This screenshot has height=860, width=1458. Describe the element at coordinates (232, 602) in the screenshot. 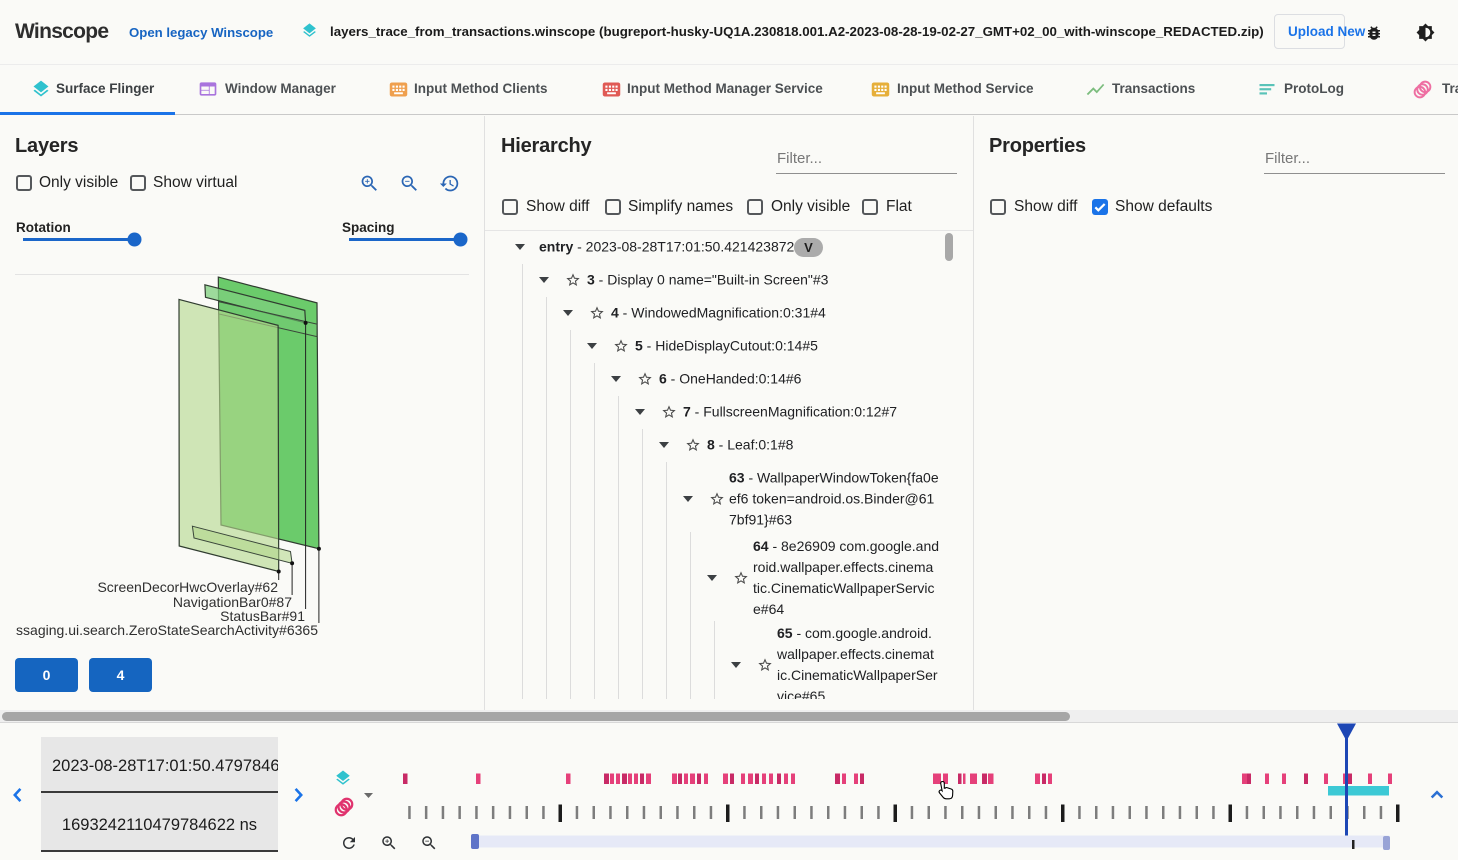

I see `svg-text: NavigationBar0#87` at that location.